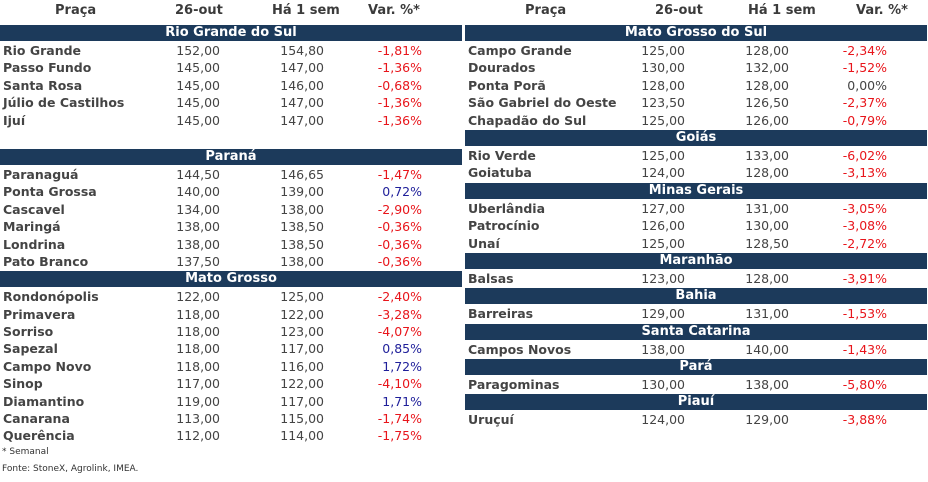  I want to click on variation-pct: 0,00%, so click(867, 85).